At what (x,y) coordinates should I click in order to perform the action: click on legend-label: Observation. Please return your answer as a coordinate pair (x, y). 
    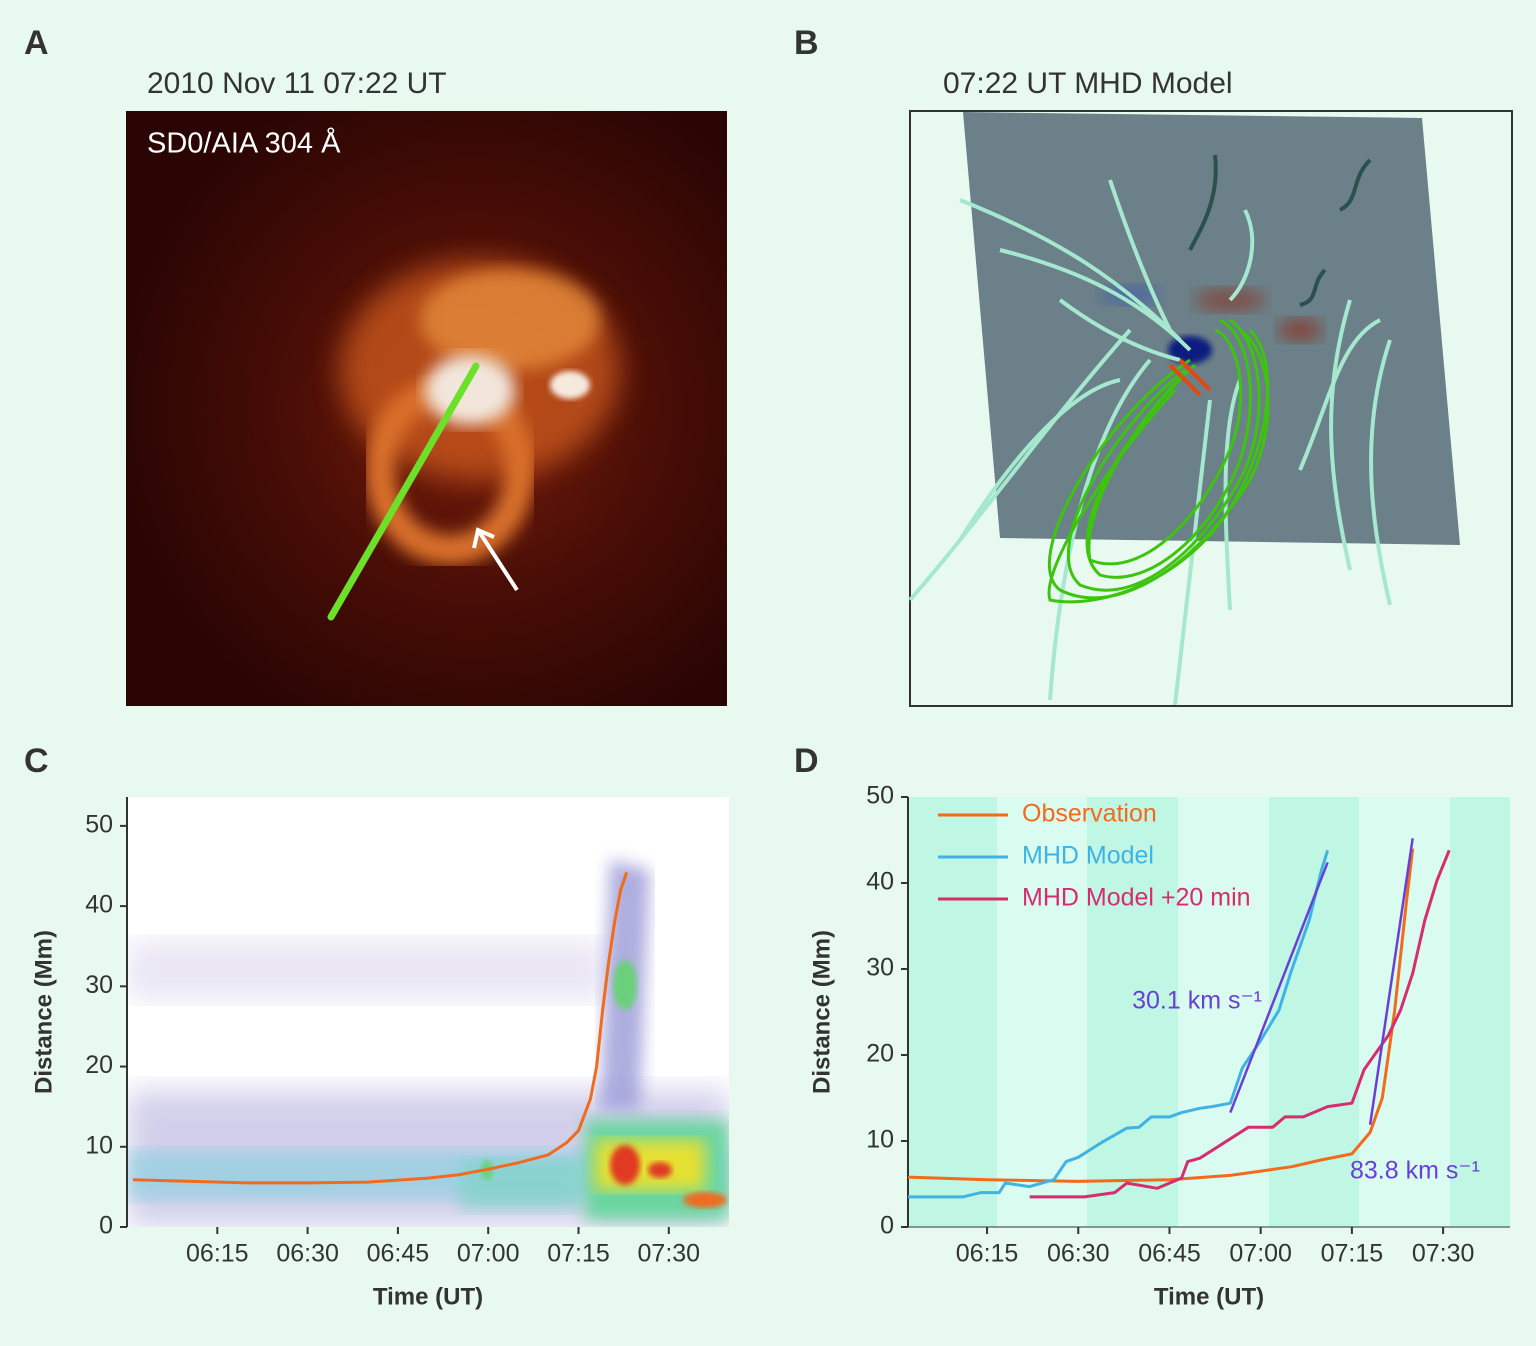
    Looking at the image, I should click on (1089, 814).